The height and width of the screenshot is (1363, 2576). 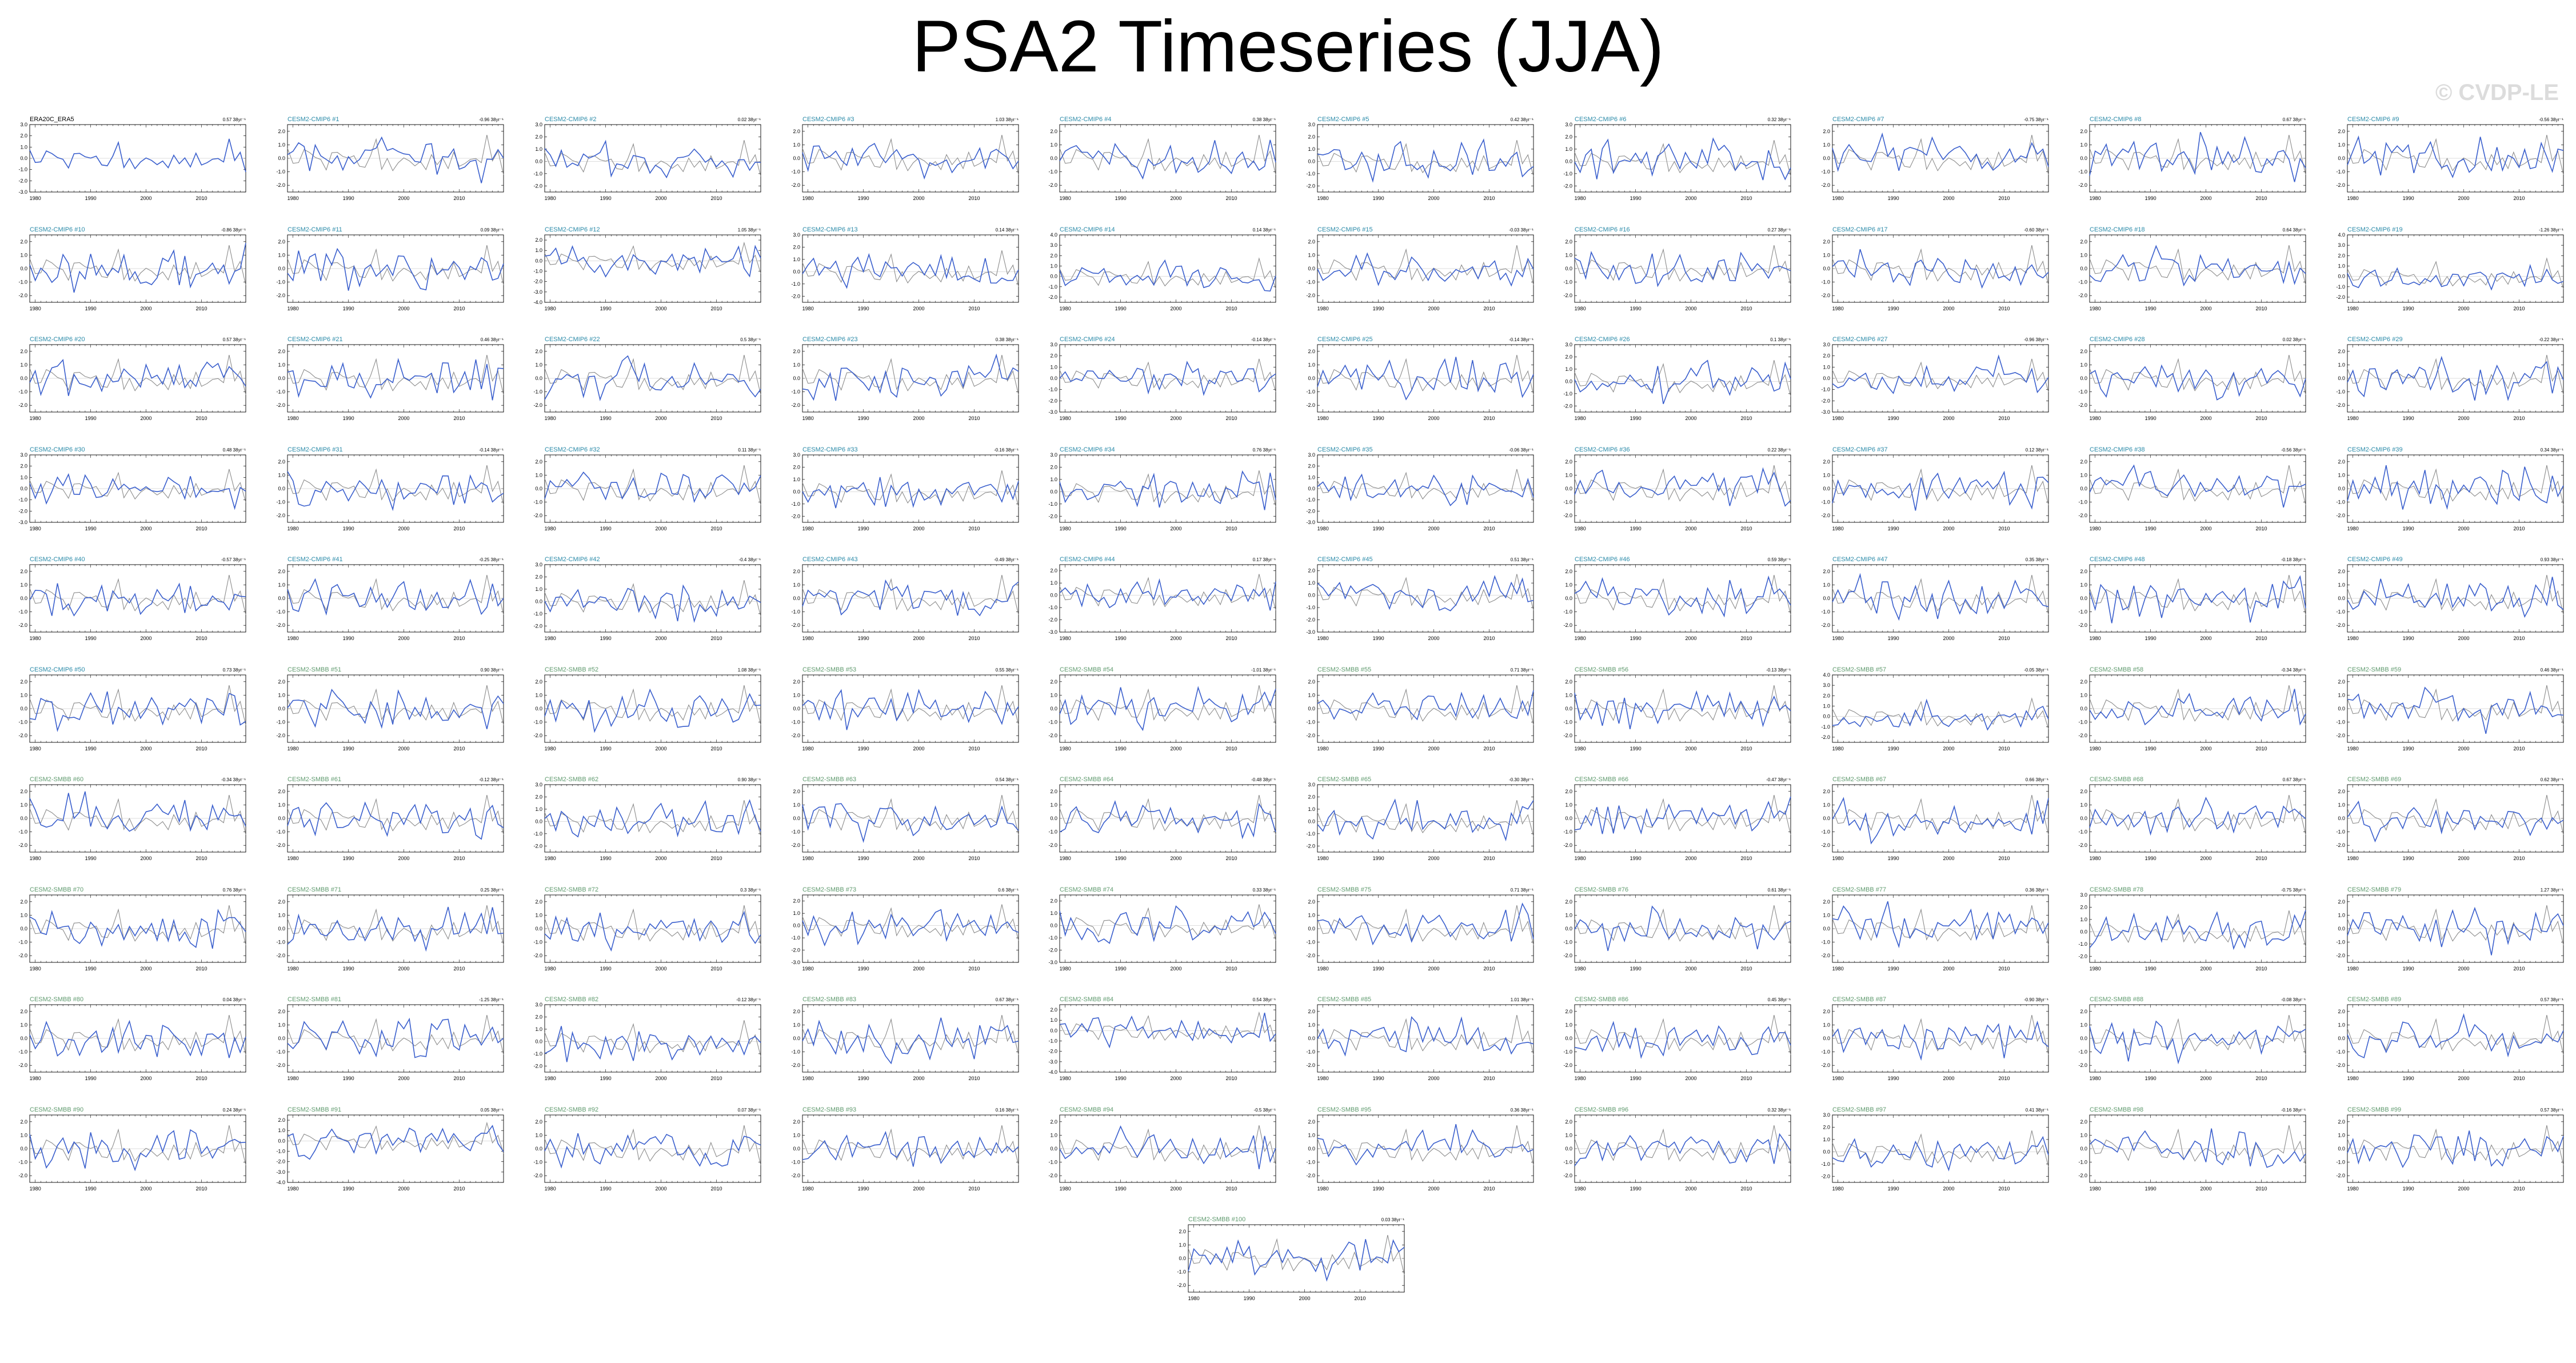 I want to click on panel-trend-label: -0.60 38yr⁻¹, so click(x=2036, y=230).